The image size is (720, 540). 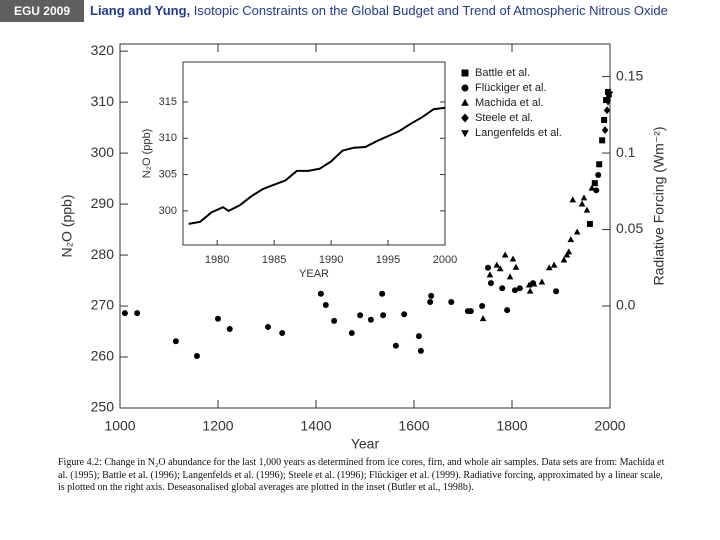 I want to click on legend-label: Flückiger et al., so click(x=511, y=88).